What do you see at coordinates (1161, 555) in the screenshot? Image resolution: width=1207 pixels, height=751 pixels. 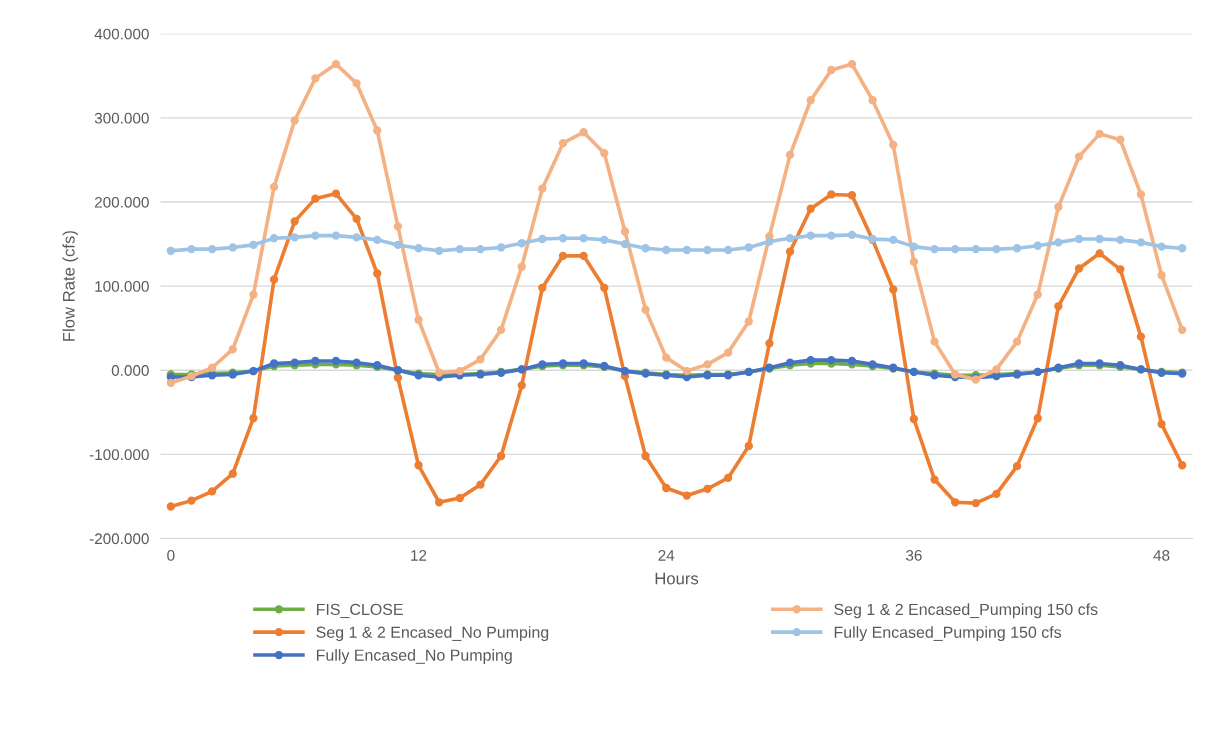 I see `x-tick-label: 48` at bounding box center [1161, 555].